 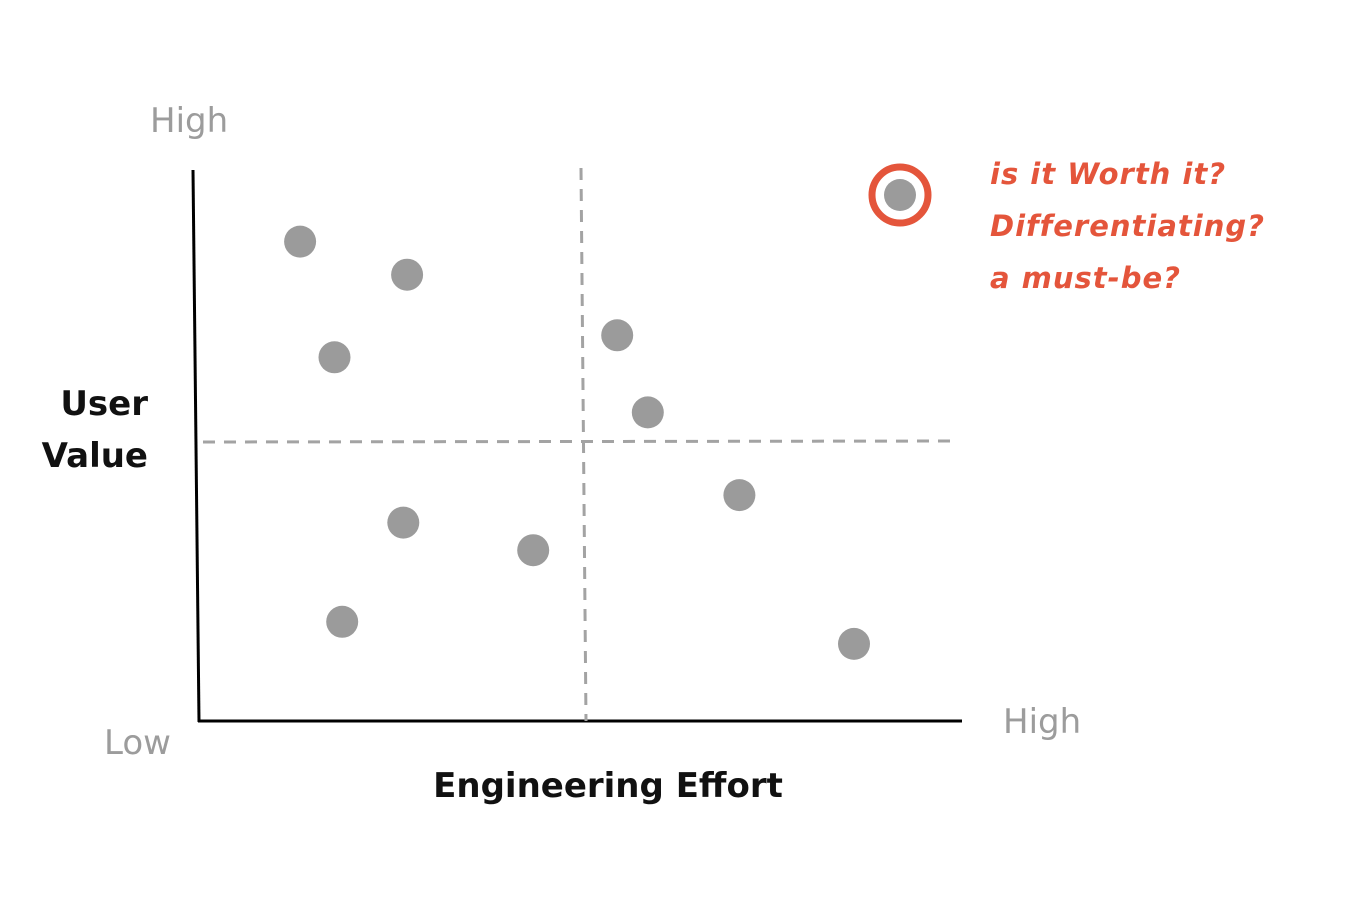 I want to click on origin-low-label: Low, so click(x=137, y=743).